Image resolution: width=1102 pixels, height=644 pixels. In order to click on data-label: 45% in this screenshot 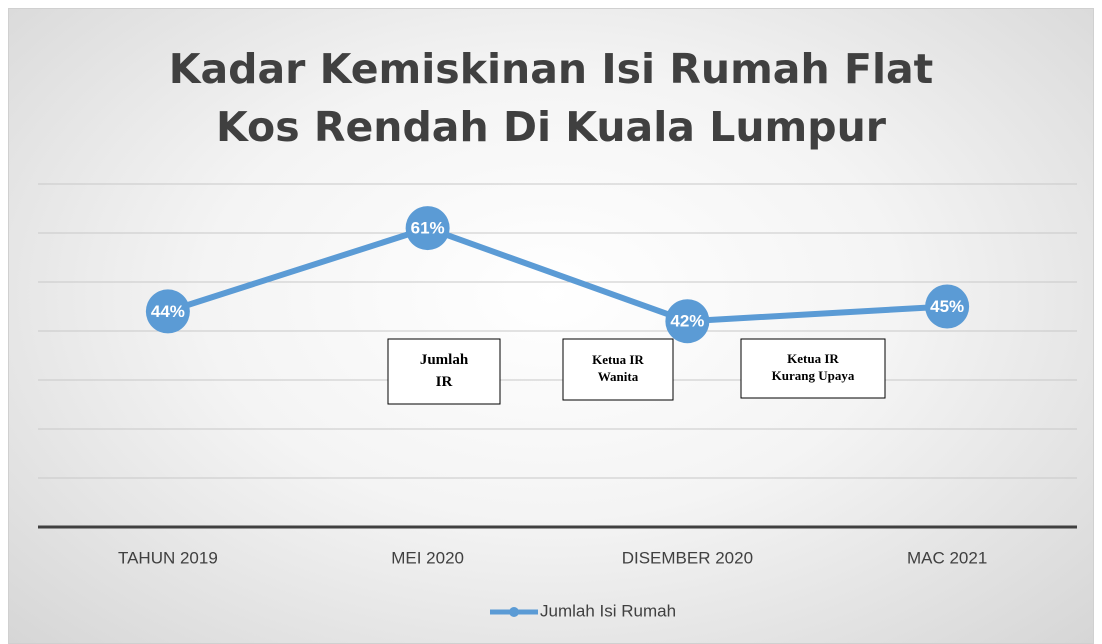, I will do `click(947, 306)`.